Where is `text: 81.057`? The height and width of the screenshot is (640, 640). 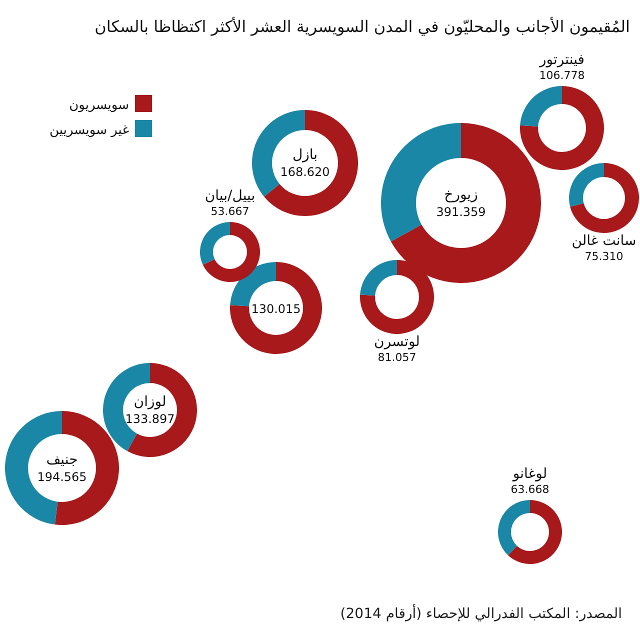 text: 81.057 is located at coordinates (397, 357).